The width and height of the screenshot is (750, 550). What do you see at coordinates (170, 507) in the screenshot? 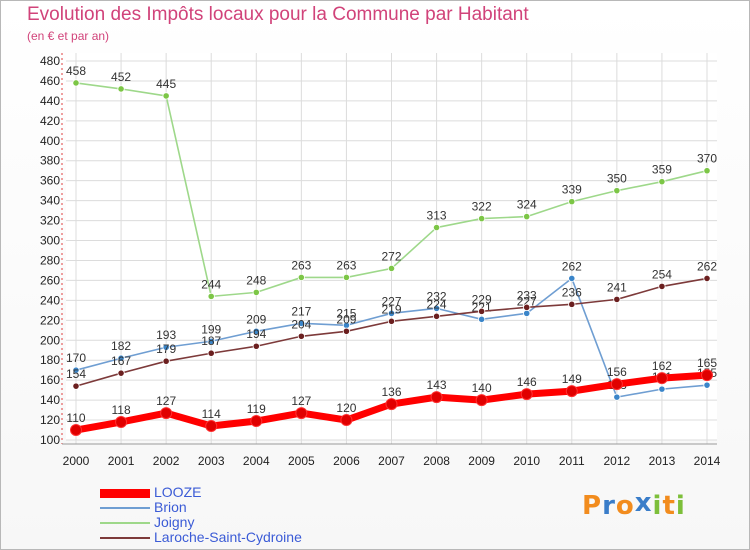
I see `legend-label: Brion` at bounding box center [170, 507].